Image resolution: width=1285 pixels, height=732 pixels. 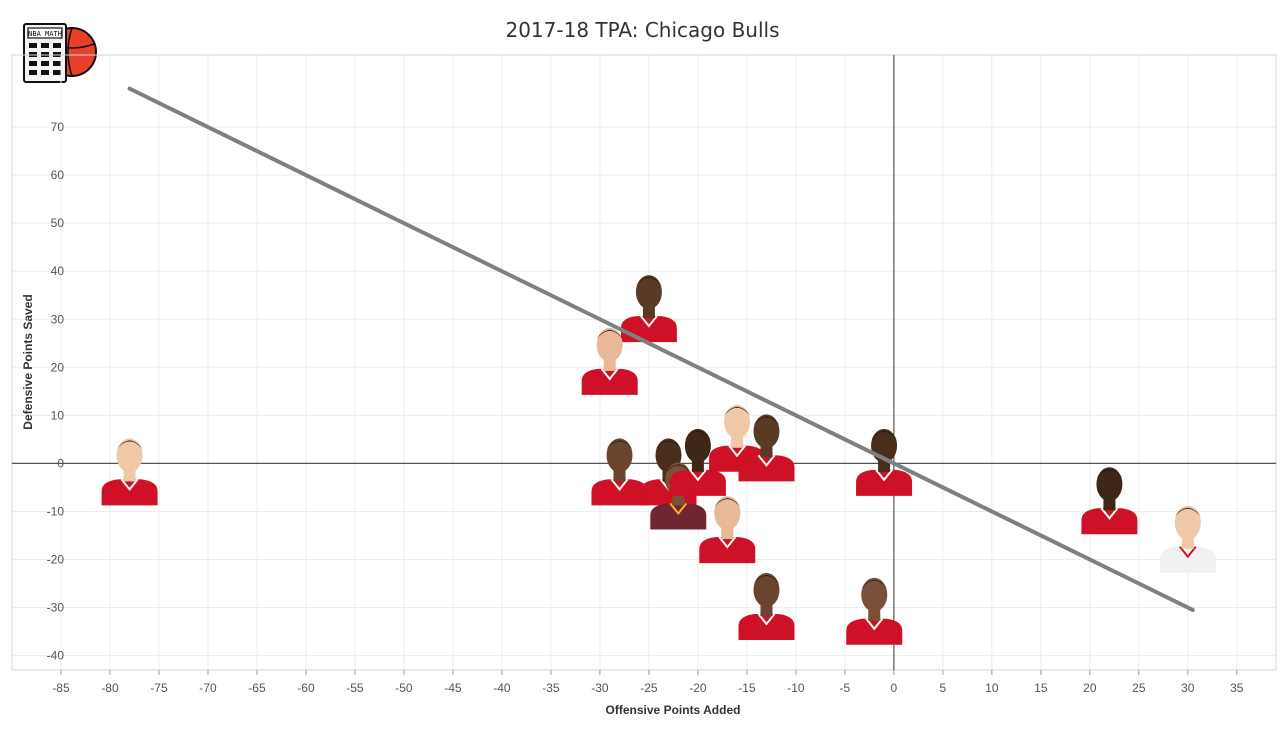 What do you see at coordinates (1237, 688) in the screenshot?
I see `x-tick-label: 35` at bounding box center [1237, 688].